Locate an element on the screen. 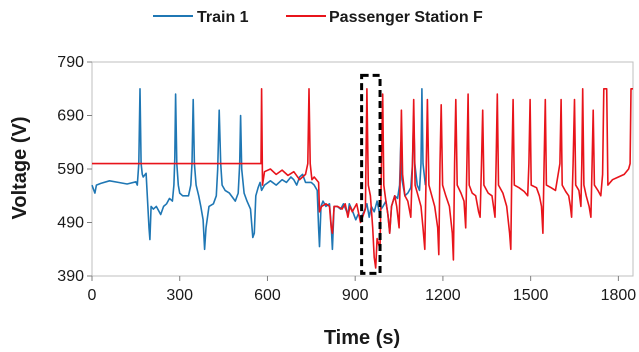 Image resolution: width=639 pixels, height=352 pixels. x-tick-label: 1200 is located at coordinates (443, 295).